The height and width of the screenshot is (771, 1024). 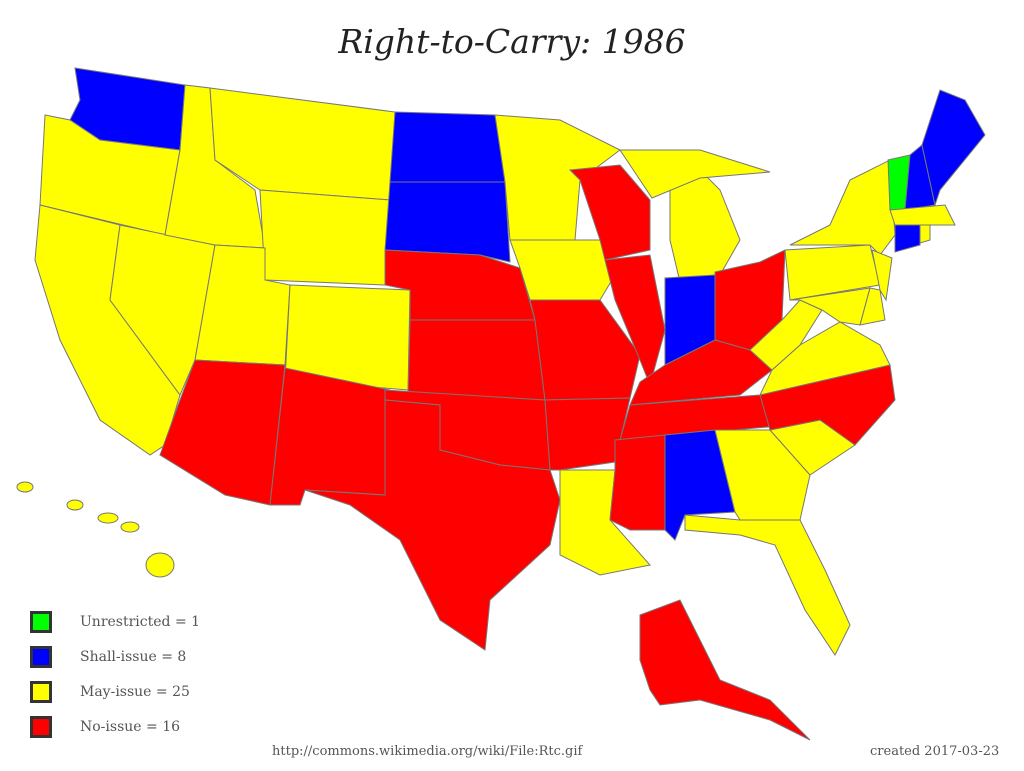 I want to click on state-ks, so click(x=476, y=360).